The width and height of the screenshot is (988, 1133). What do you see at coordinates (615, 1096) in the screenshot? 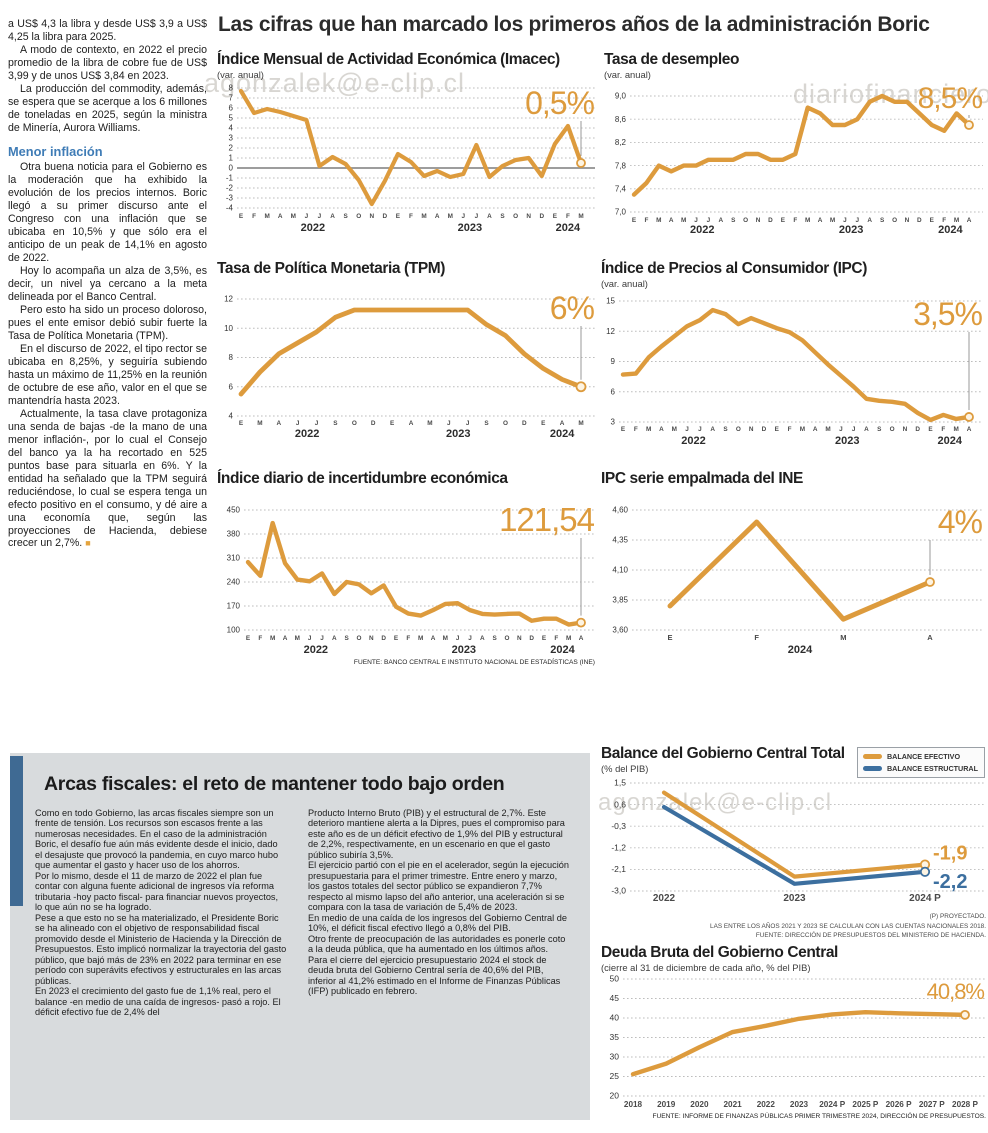
I see `svg-text: 20` at bounding box center [615, 1096].